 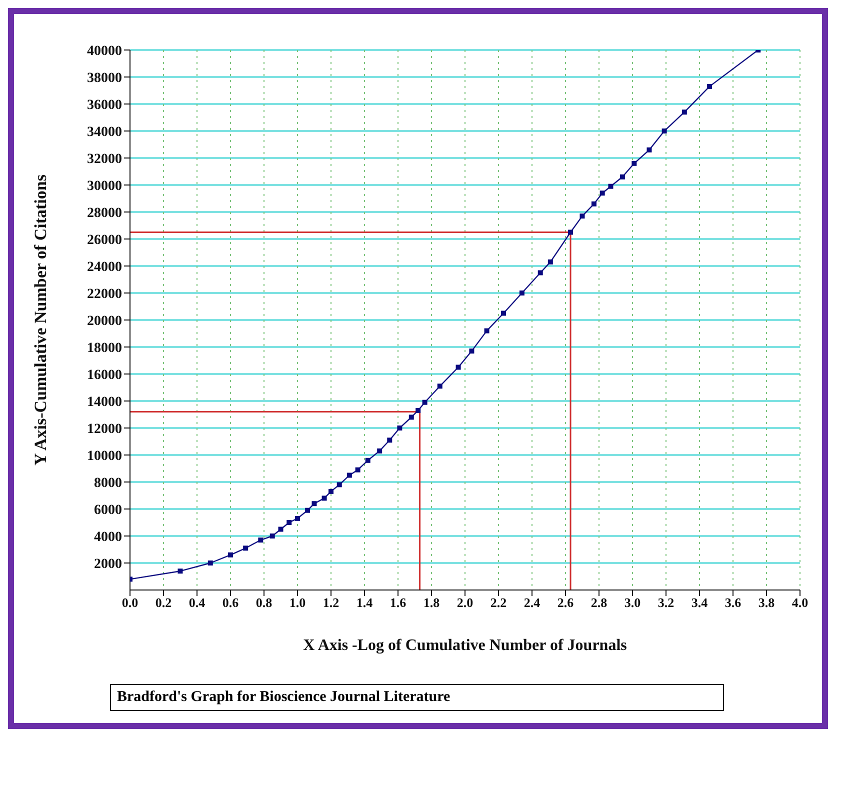 What do you see at coordinates (431, 602) in the screenshot?
I see `x-tick-label: 1.8` at bounding box center [431, 602].